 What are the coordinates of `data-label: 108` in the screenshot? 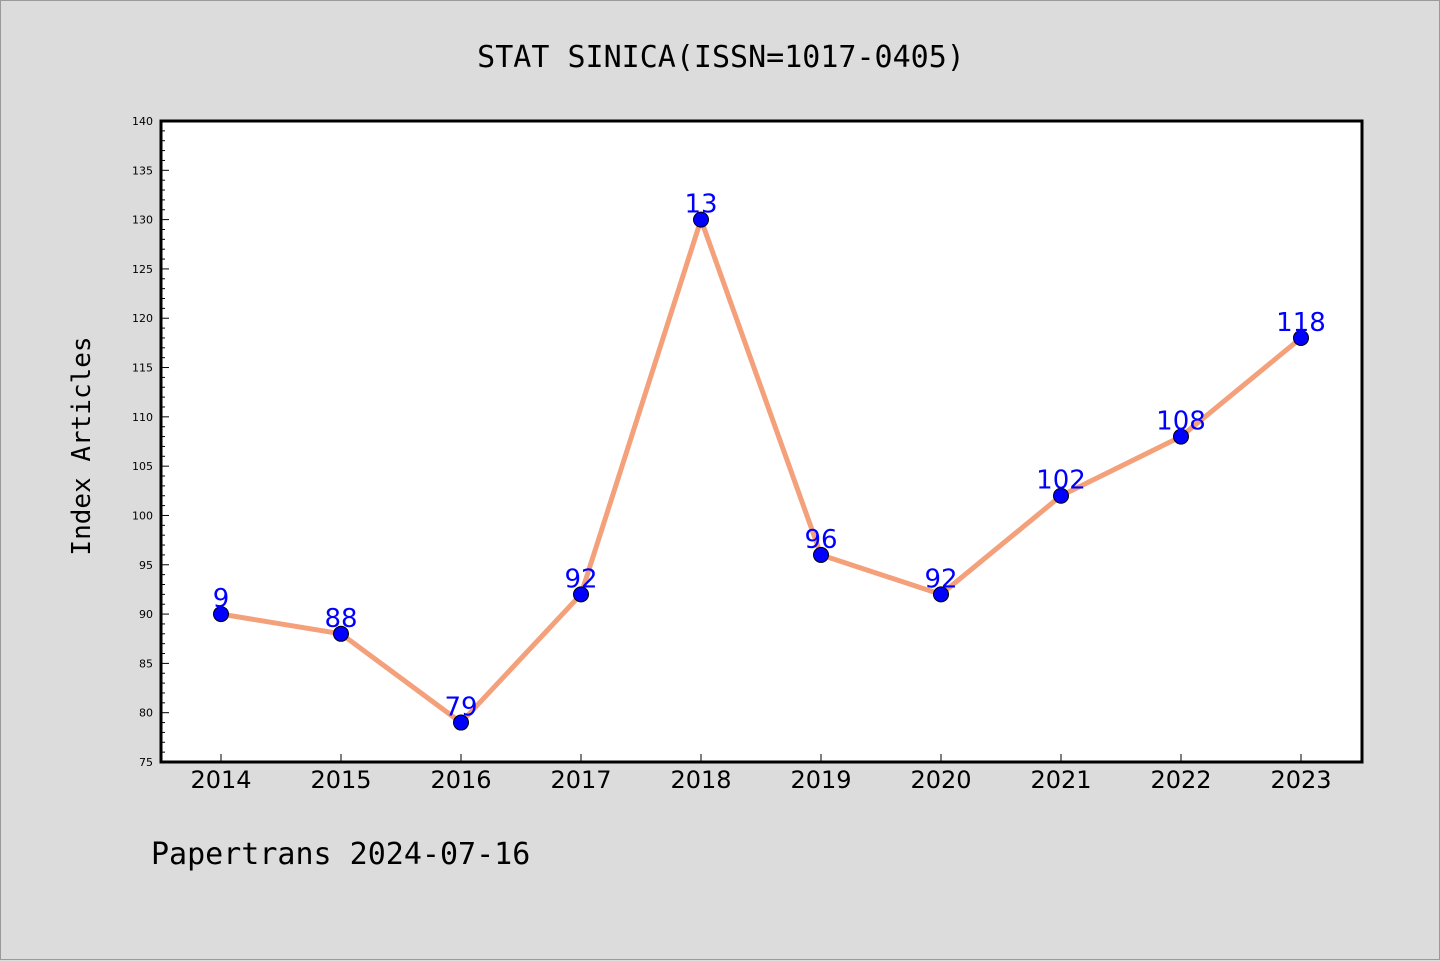 It's located at (1181, 422).